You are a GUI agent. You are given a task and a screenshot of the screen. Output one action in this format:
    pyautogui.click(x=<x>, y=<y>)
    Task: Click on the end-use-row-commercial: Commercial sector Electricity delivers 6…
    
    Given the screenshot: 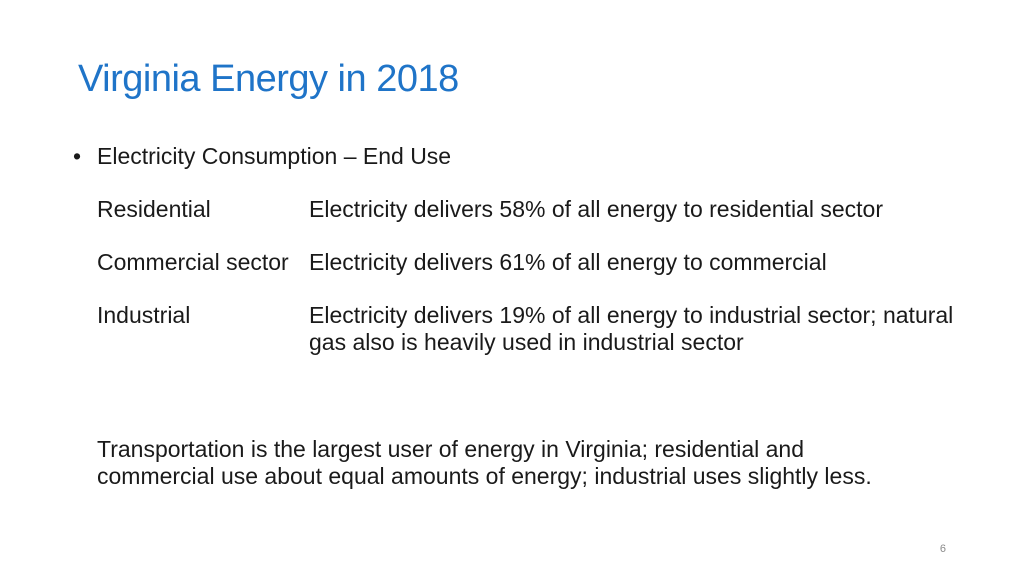 What is the action you would take?
    pyautogui.click(x=537, y=262)
    